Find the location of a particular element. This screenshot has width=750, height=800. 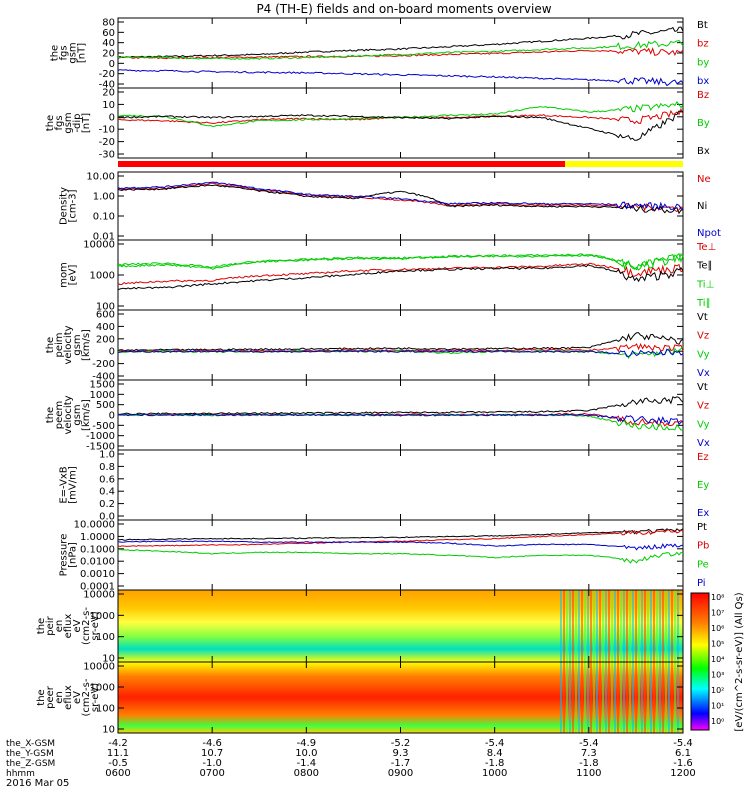

y-tick-label: 10000 is located at coordinates (99, 667).